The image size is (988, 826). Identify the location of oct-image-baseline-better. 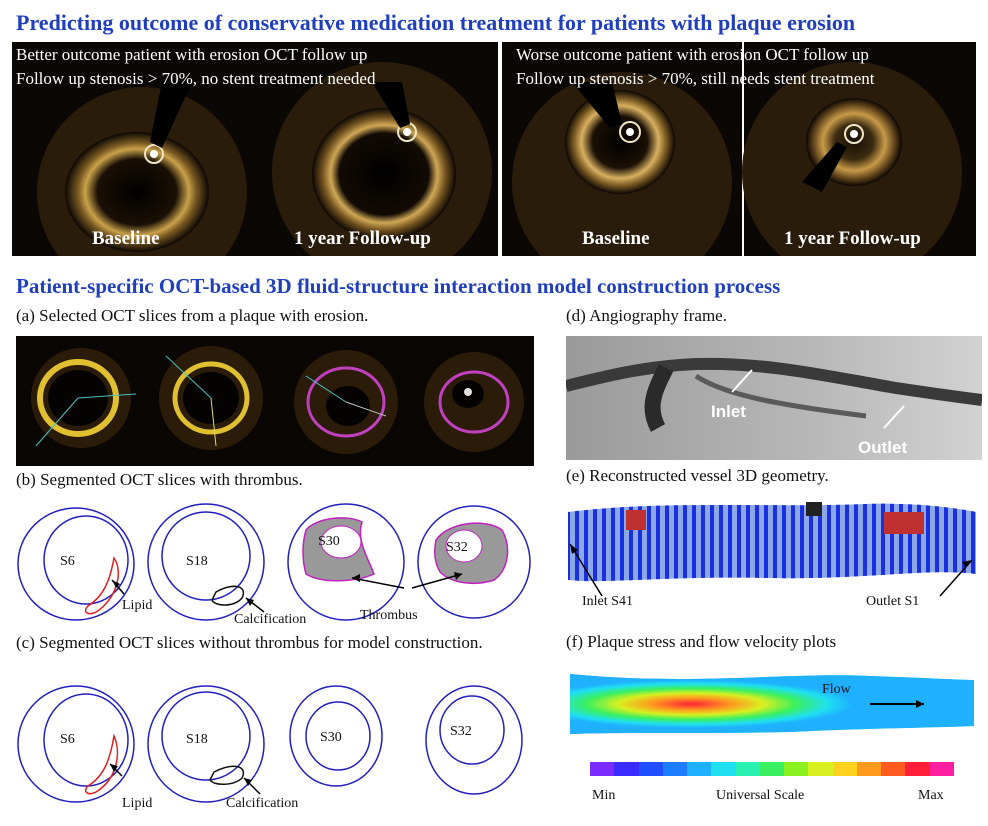
(264, 159).